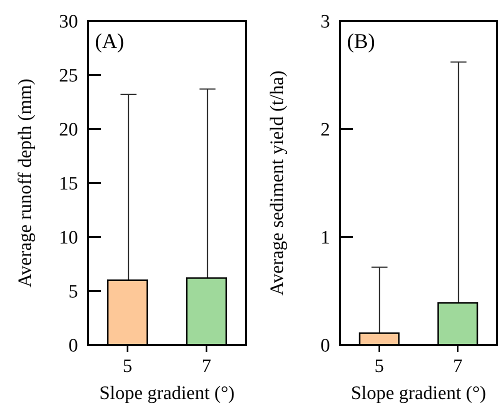  What do you see at coordinates (25, 183) in the screenshot?
I see `y-axis-title: Average runoff depth (mm)` at bounding box center [25, 183].